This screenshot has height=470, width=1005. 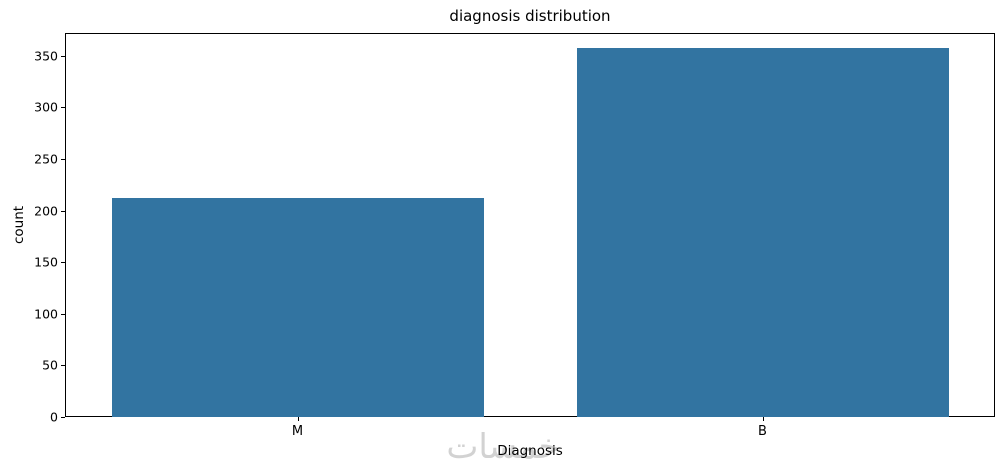 What do you see at coordinates (46, 56) in the screenshot?
I see `y-tick-label-350: 350` at bounding box center [46, 56].